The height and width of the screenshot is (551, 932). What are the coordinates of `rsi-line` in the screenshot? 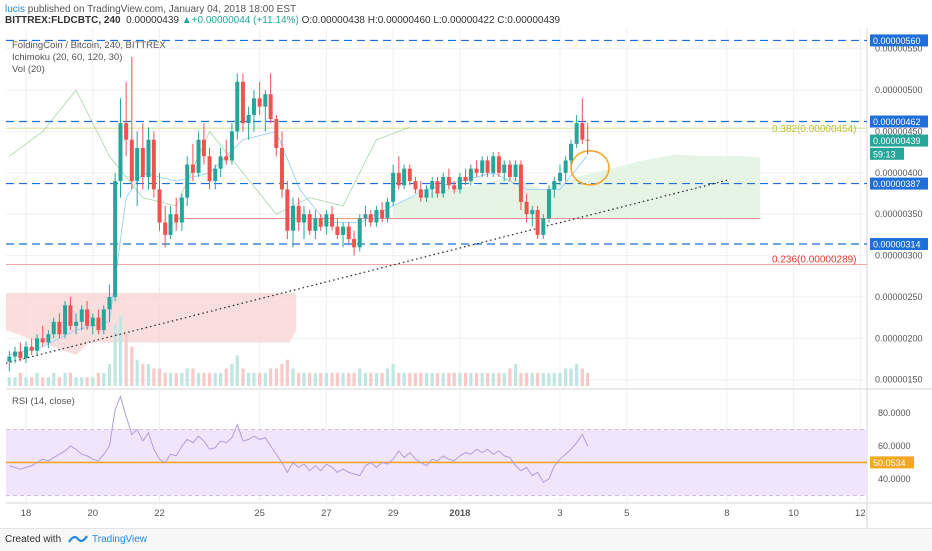 It's located at (299, 439).